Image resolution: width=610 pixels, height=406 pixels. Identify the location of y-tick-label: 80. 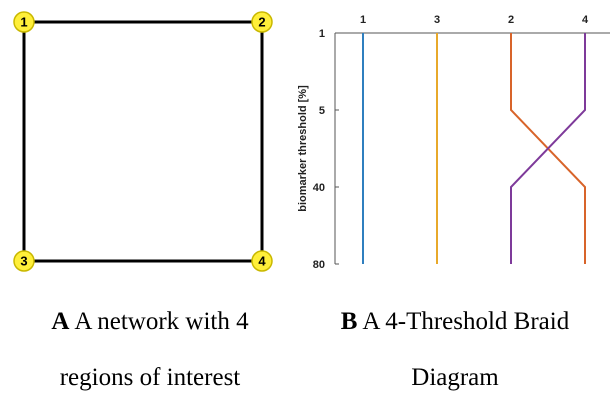
(319, 265).